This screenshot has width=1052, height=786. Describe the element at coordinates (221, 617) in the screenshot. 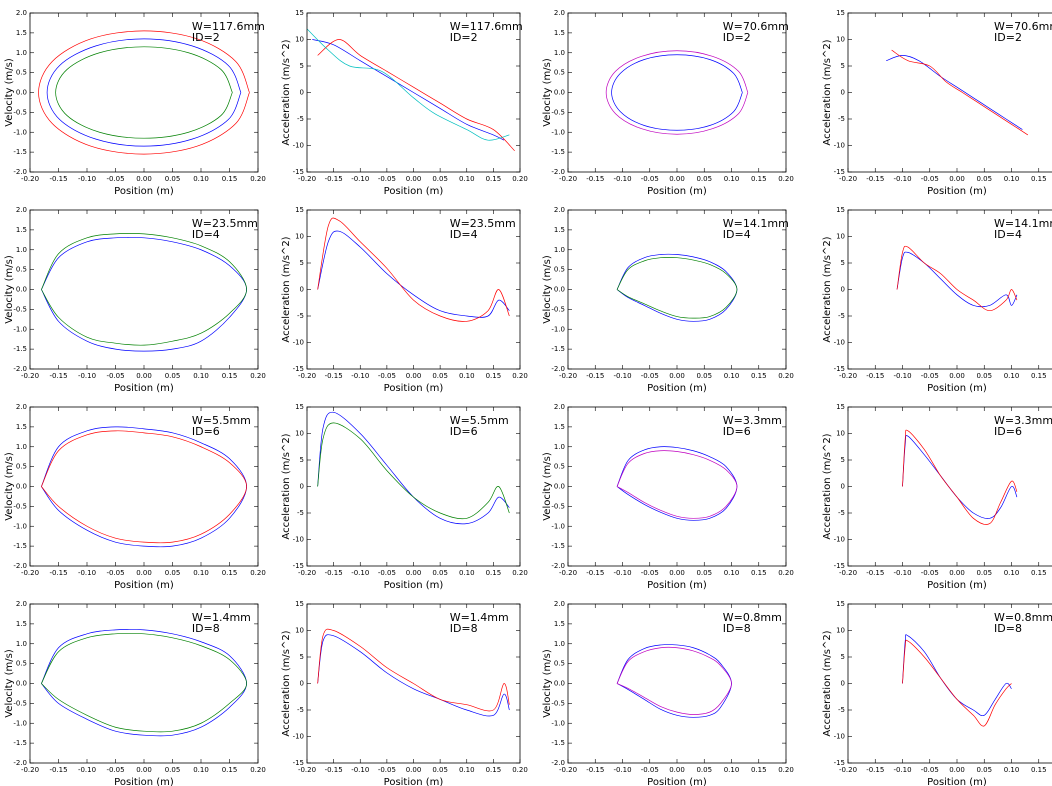

I see `annotation: W=1.4mm` at that location.